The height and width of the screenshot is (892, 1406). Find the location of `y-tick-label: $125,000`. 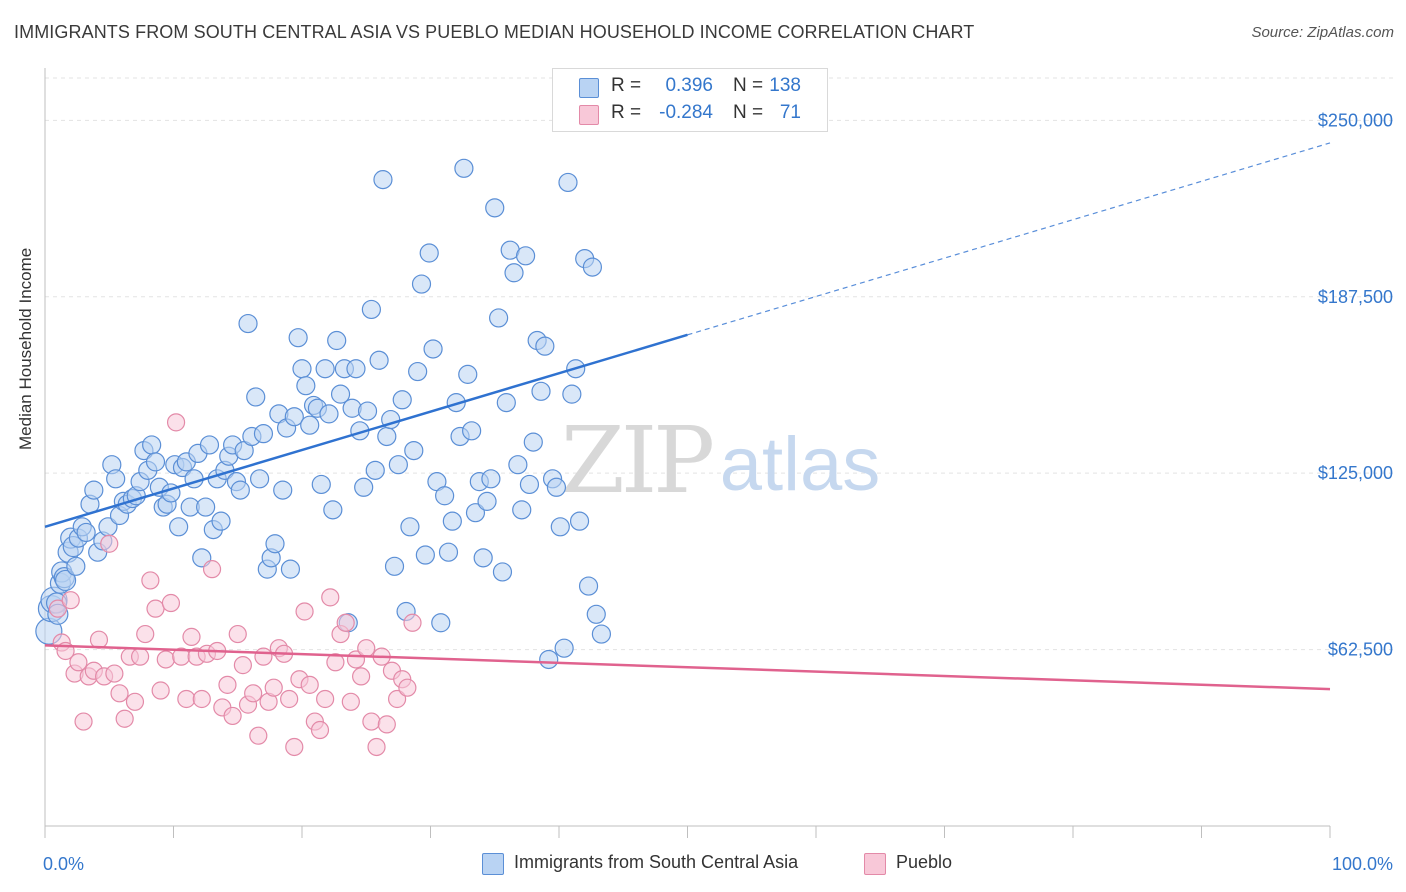

y-tick-label: $125,000 is located at coordinates (1355, 473).